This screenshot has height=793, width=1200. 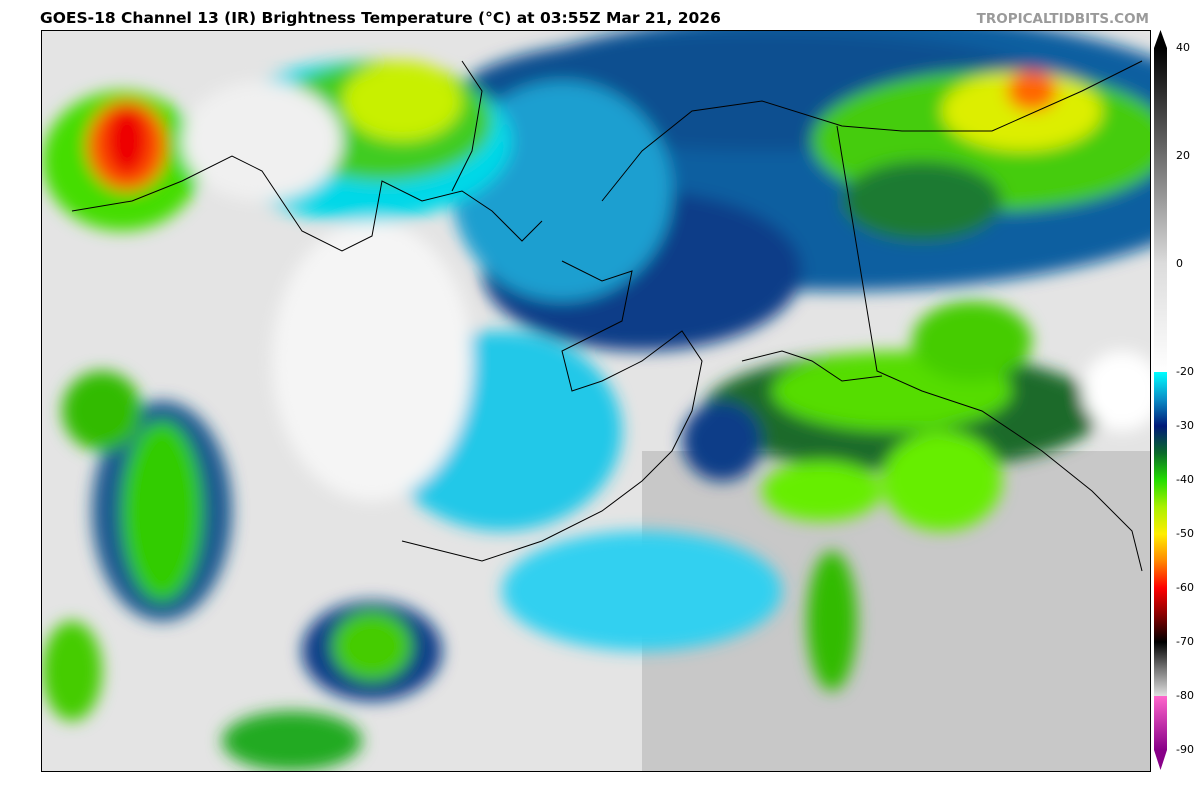 What do you see at coordinates (1185, 641) in the screenshot?
I see `colorbar-tick-label: -70` at bounding box center [1185, 641].